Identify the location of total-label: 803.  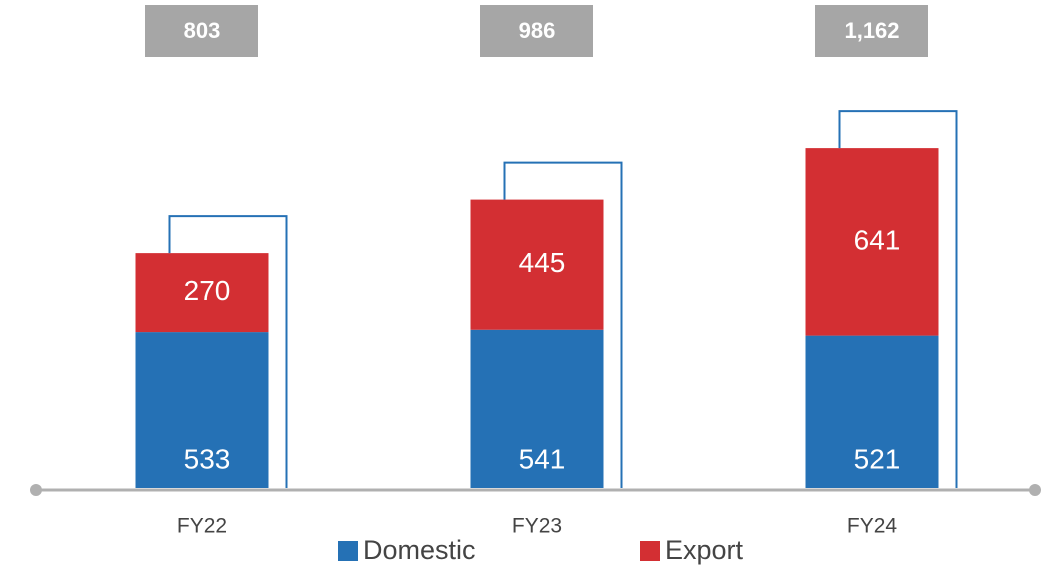
(202, 30).